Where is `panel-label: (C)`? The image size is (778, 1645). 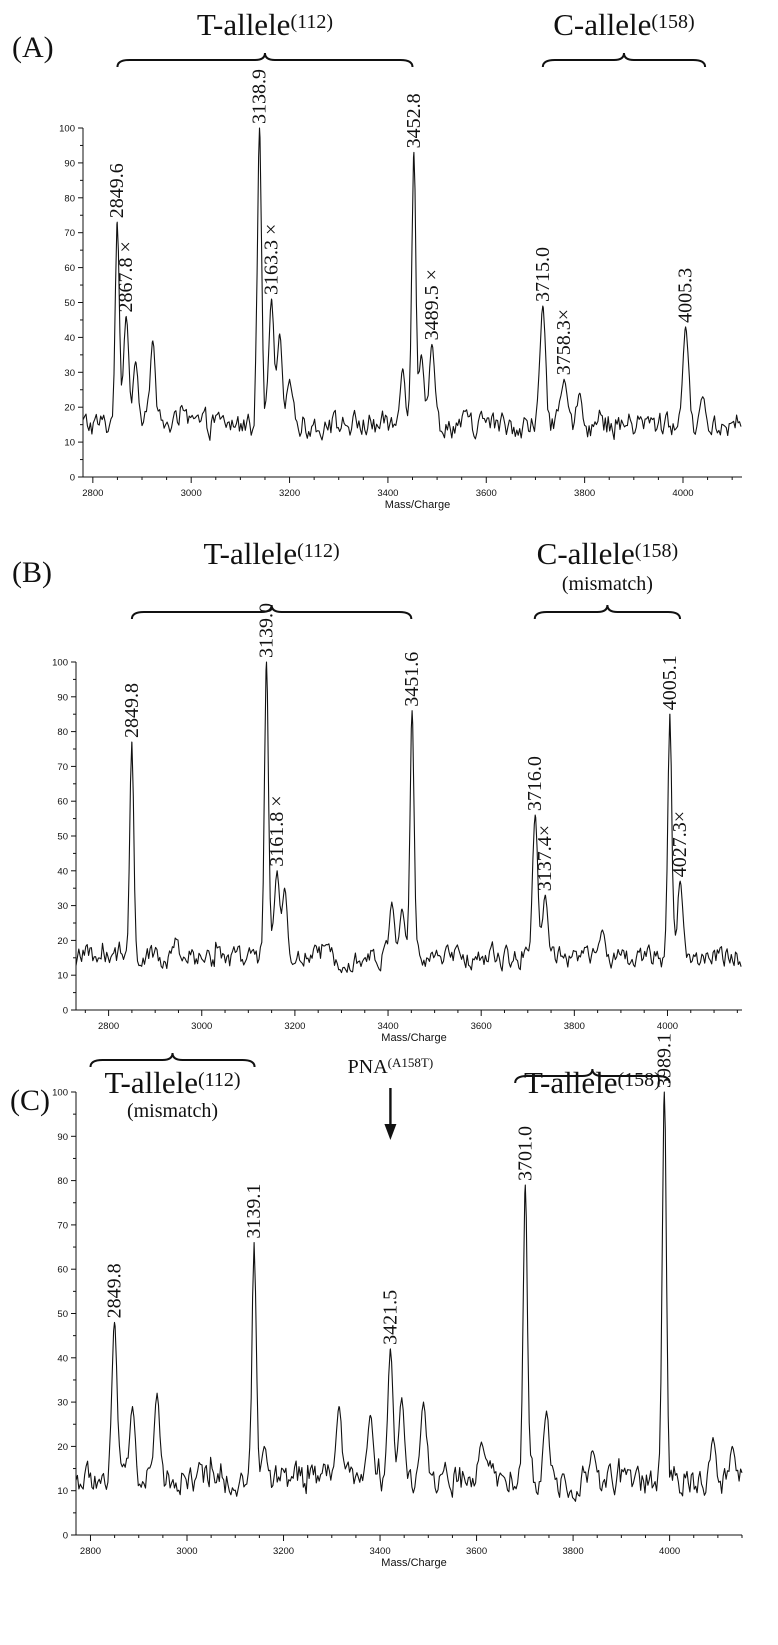 panel-label: (C) is located at coordinates (30, 1100).